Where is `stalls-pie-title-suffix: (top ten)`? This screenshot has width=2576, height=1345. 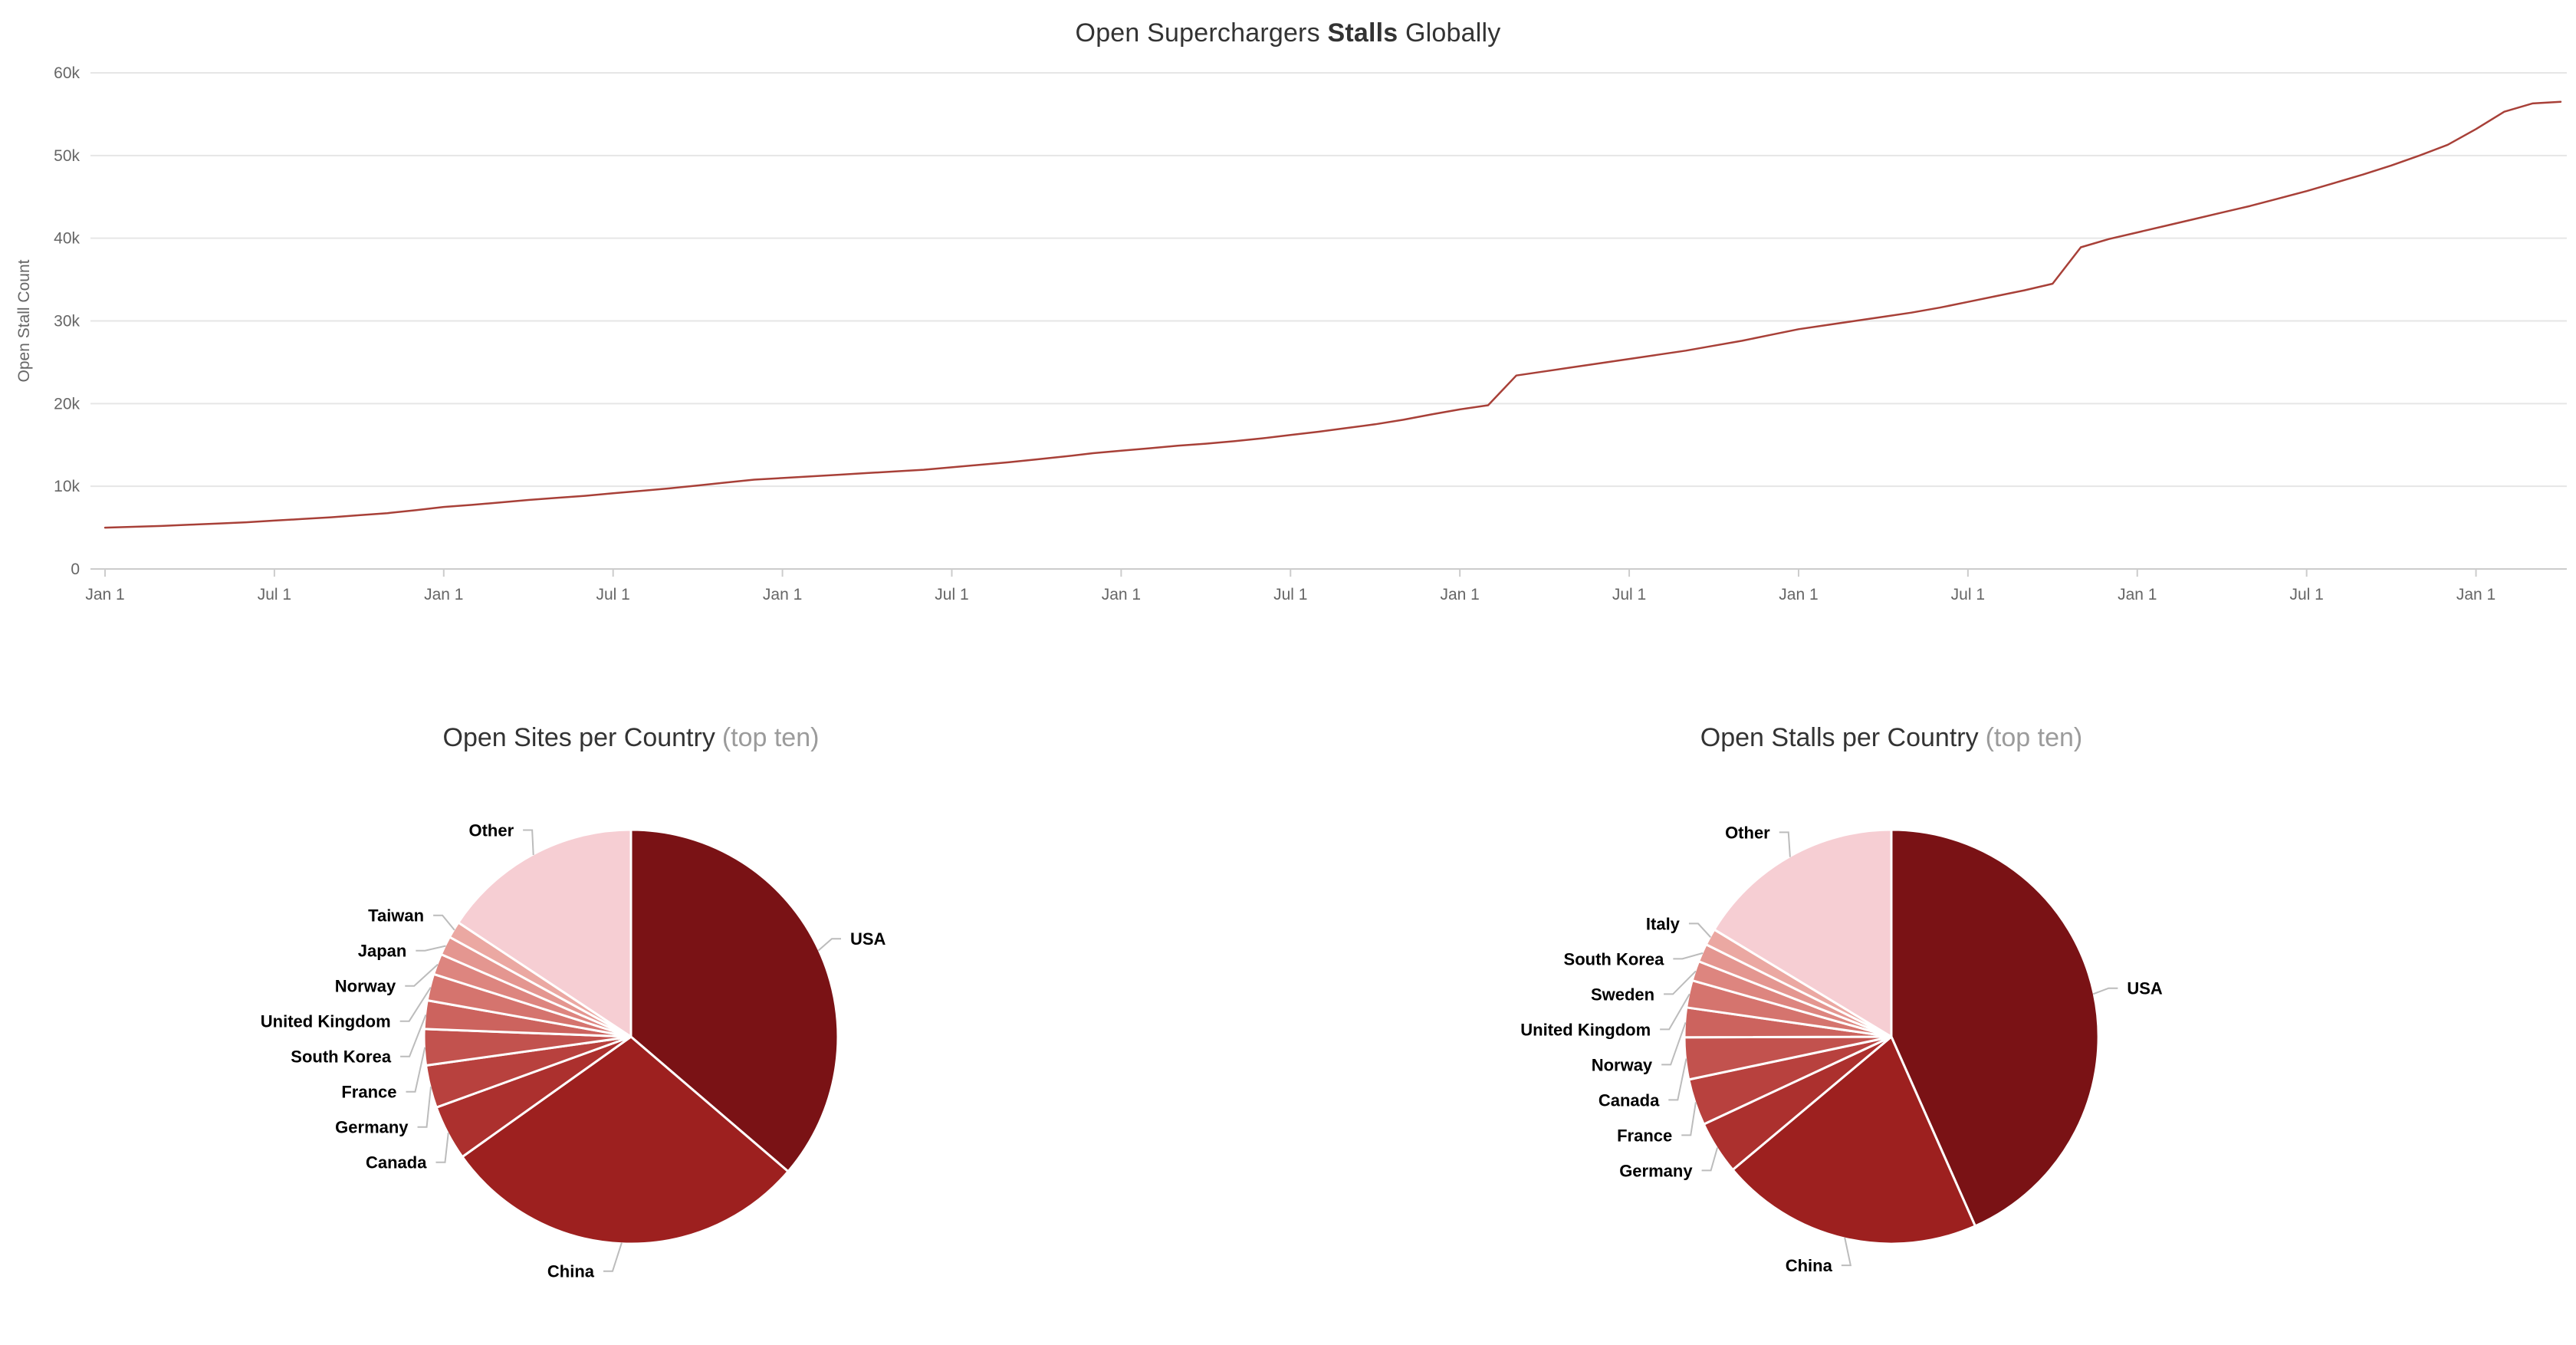 stalls-pie-title-suffix: (top ten) is located at coordinates (2034, 737).